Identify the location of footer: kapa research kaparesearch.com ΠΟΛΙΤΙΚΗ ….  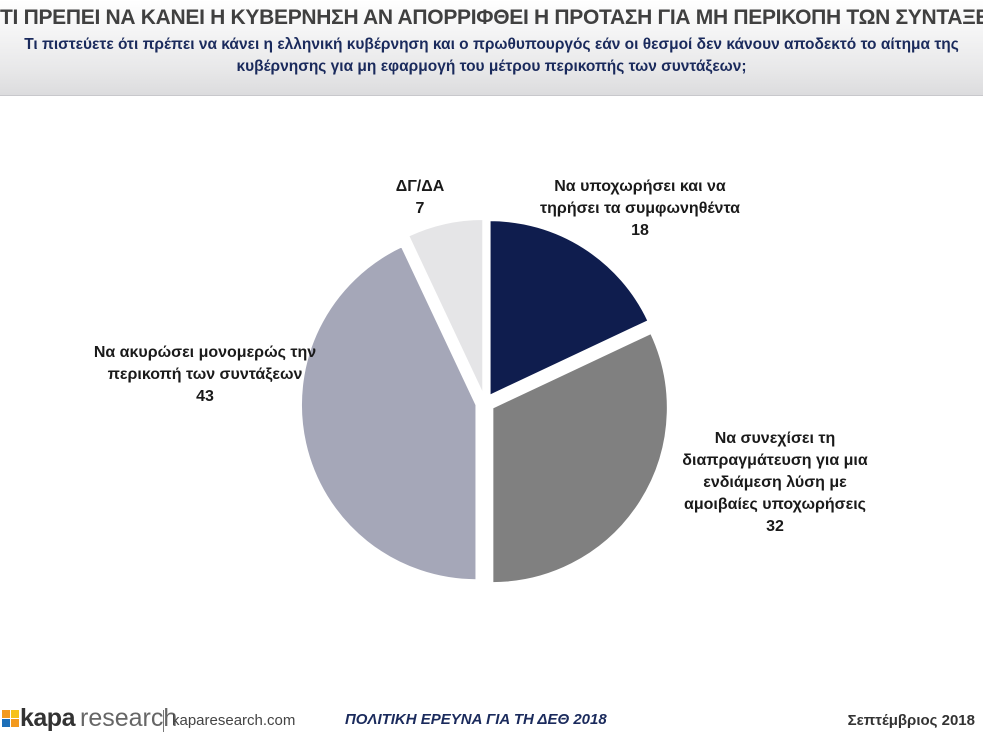
(491, 720).